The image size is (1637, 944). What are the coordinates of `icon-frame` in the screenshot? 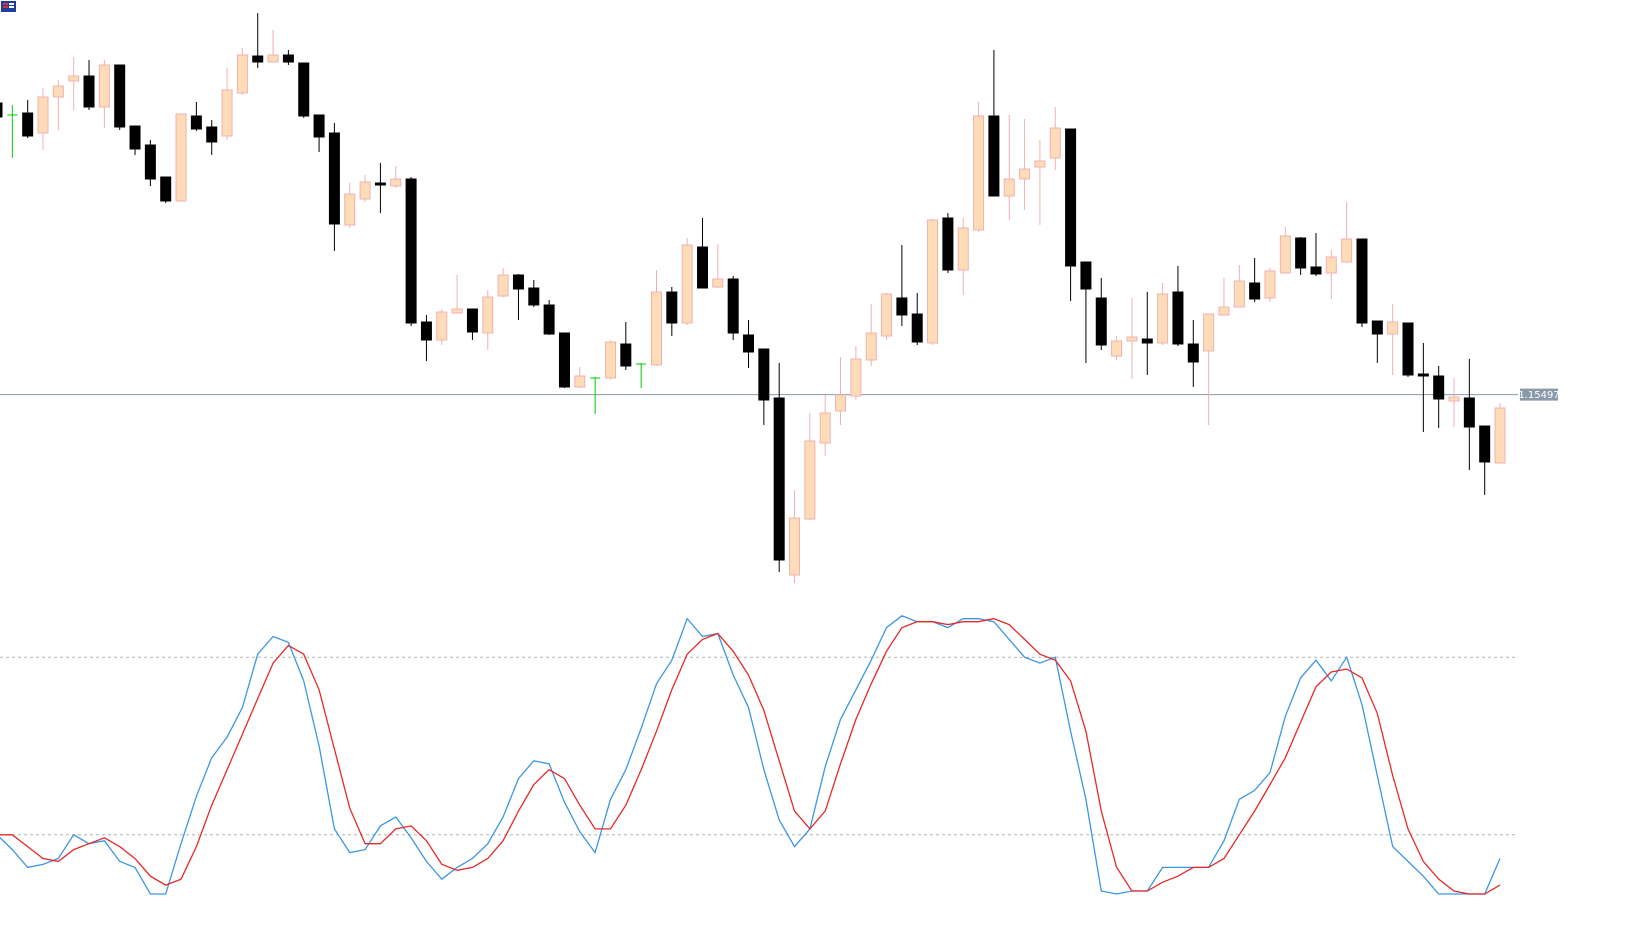 It's located at (8, 6).